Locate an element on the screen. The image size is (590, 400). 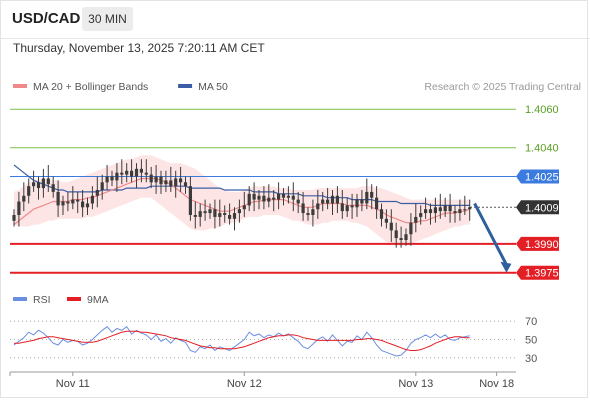
x-tick-label-nov-11: Nov 11 is located at coordinates (73, 384).